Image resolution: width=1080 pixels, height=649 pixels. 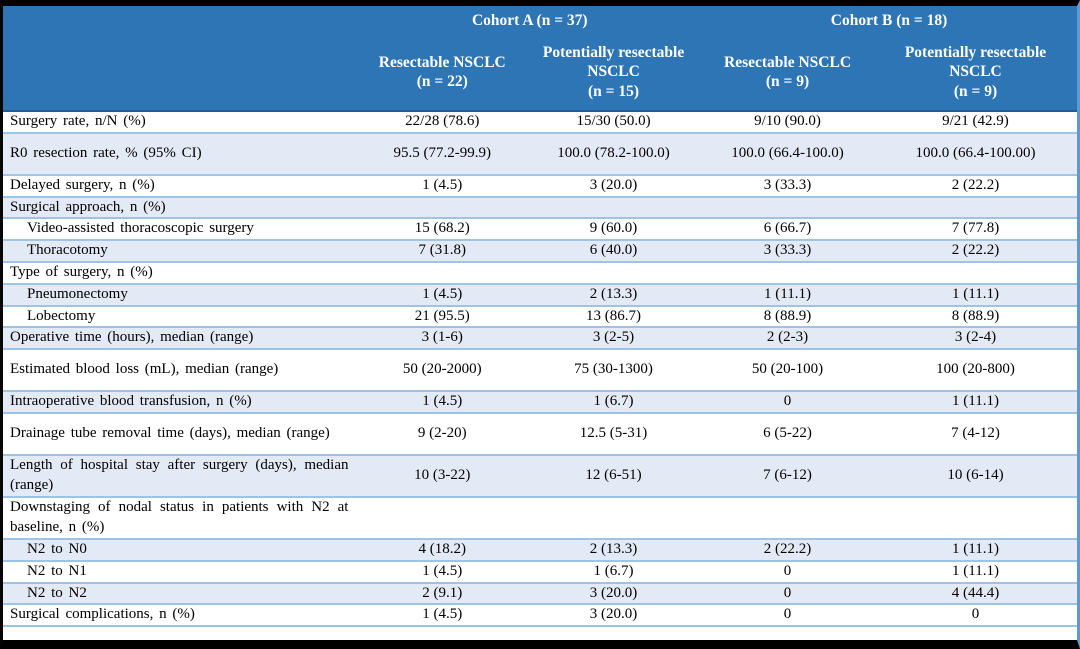 What do you see at coordinates (540, 549) in the screenshot?
I see `table-row: N2 to N0 4 (18.2) 2 (13.3) 2 (22.2) 1 (11.1)` at bounding box center [540, 549].